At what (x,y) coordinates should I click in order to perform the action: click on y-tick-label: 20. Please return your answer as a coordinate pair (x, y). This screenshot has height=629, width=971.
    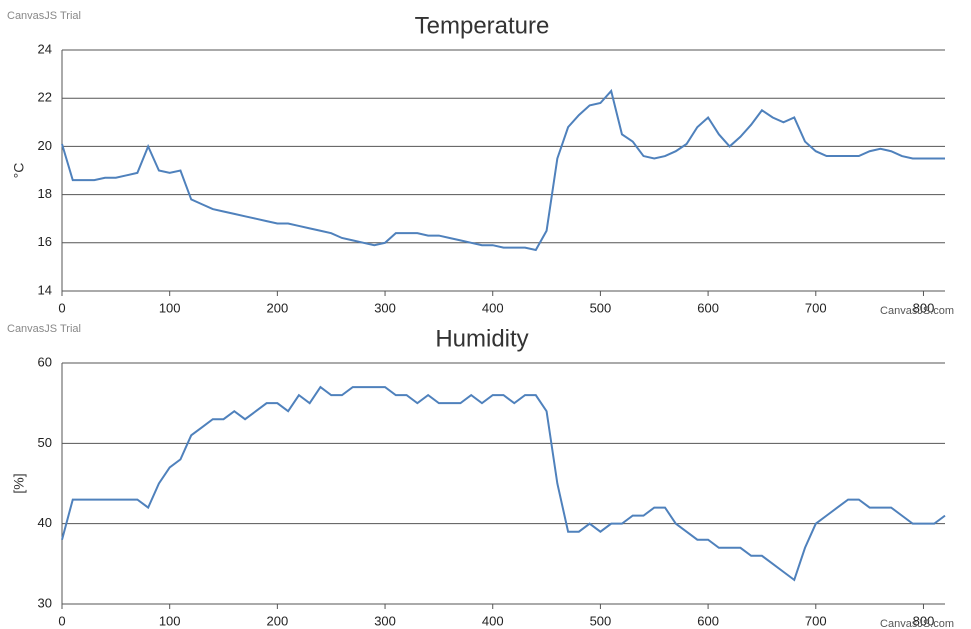
    Looking at the image, I should click on (45, 145).